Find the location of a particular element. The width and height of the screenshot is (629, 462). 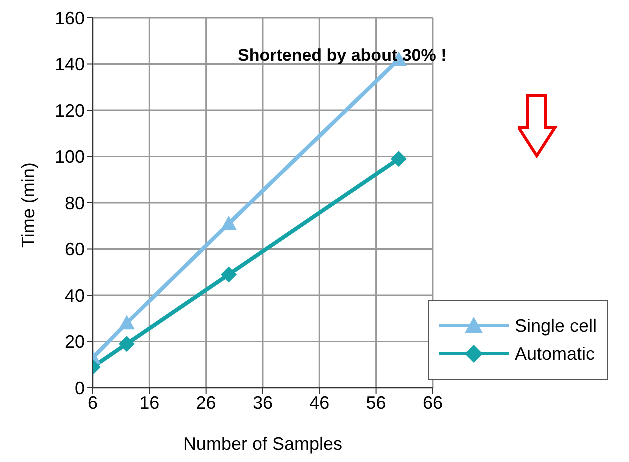

y-tick-label: 160 is located at coordinates (69, 18).